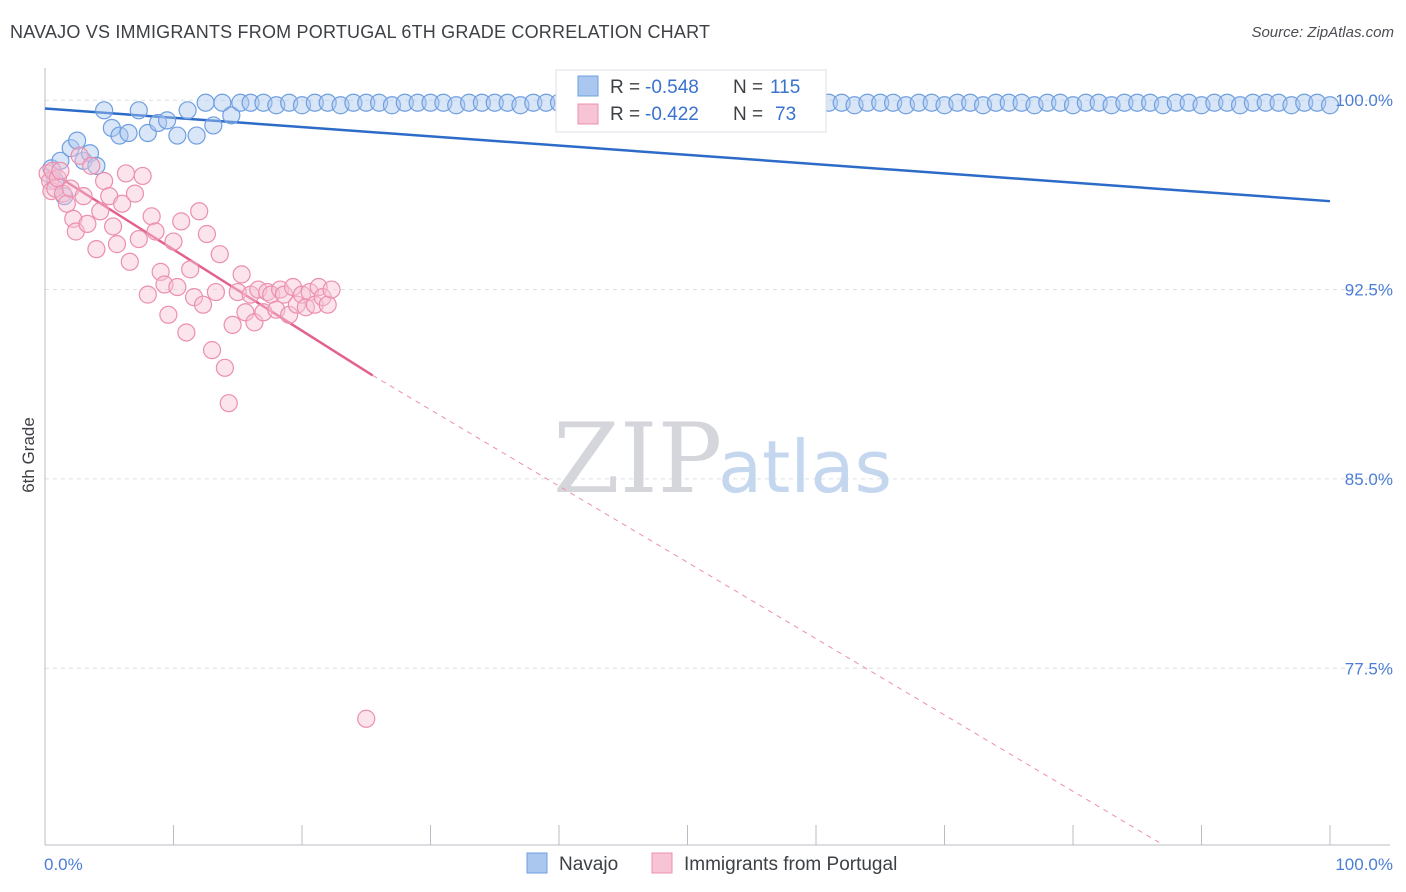 This screenshot has width=1406, height=892. I want to click on legend-n-value-2: 73, so click(785, 114).